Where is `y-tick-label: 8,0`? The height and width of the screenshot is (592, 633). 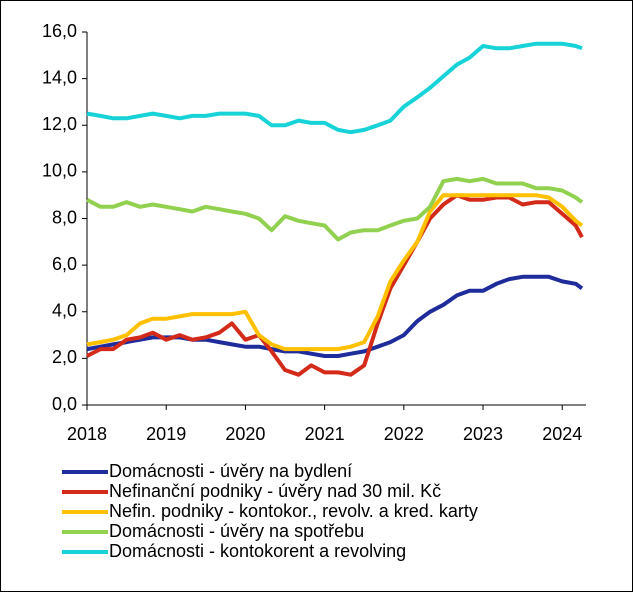
y-tick-label: 8,0 is located at coordinates (64, 217).